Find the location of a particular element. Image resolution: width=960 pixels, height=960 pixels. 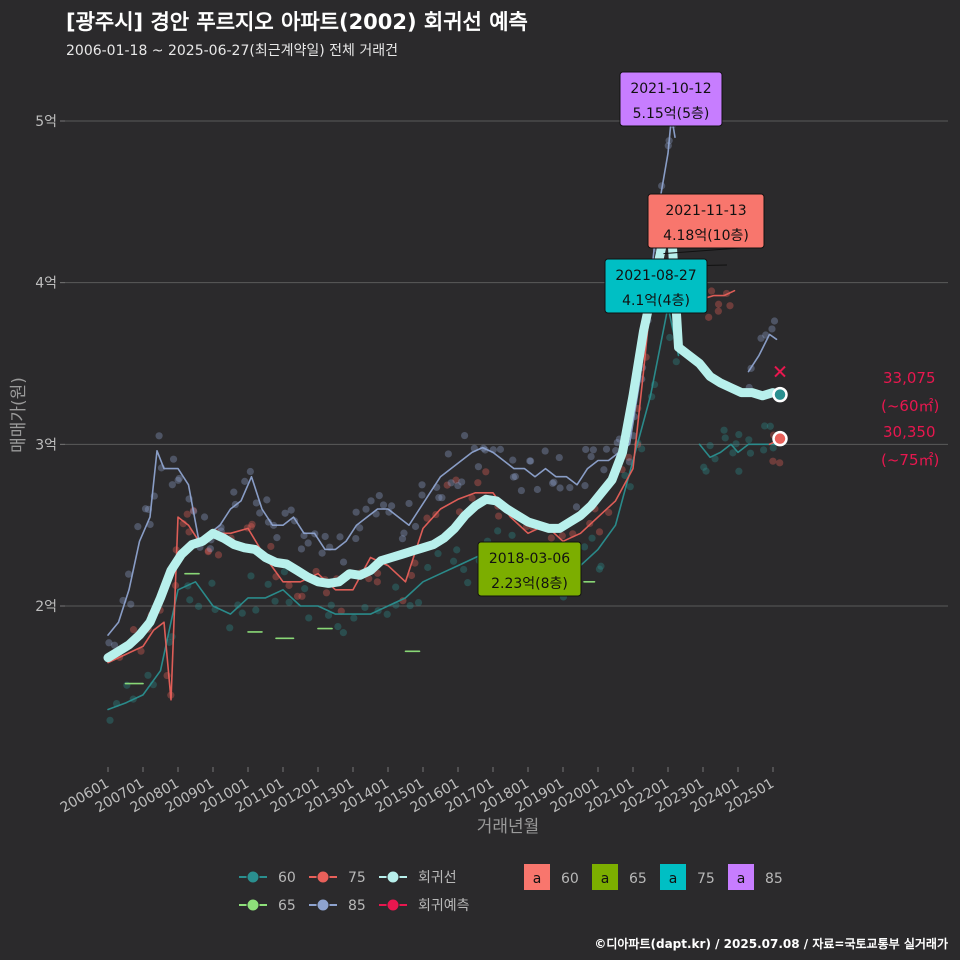

chart-subtitle: 2006-01-18 ~ 2025-06-27(최근계약일) 전체 거래건 is located at coordinates (232, 51).